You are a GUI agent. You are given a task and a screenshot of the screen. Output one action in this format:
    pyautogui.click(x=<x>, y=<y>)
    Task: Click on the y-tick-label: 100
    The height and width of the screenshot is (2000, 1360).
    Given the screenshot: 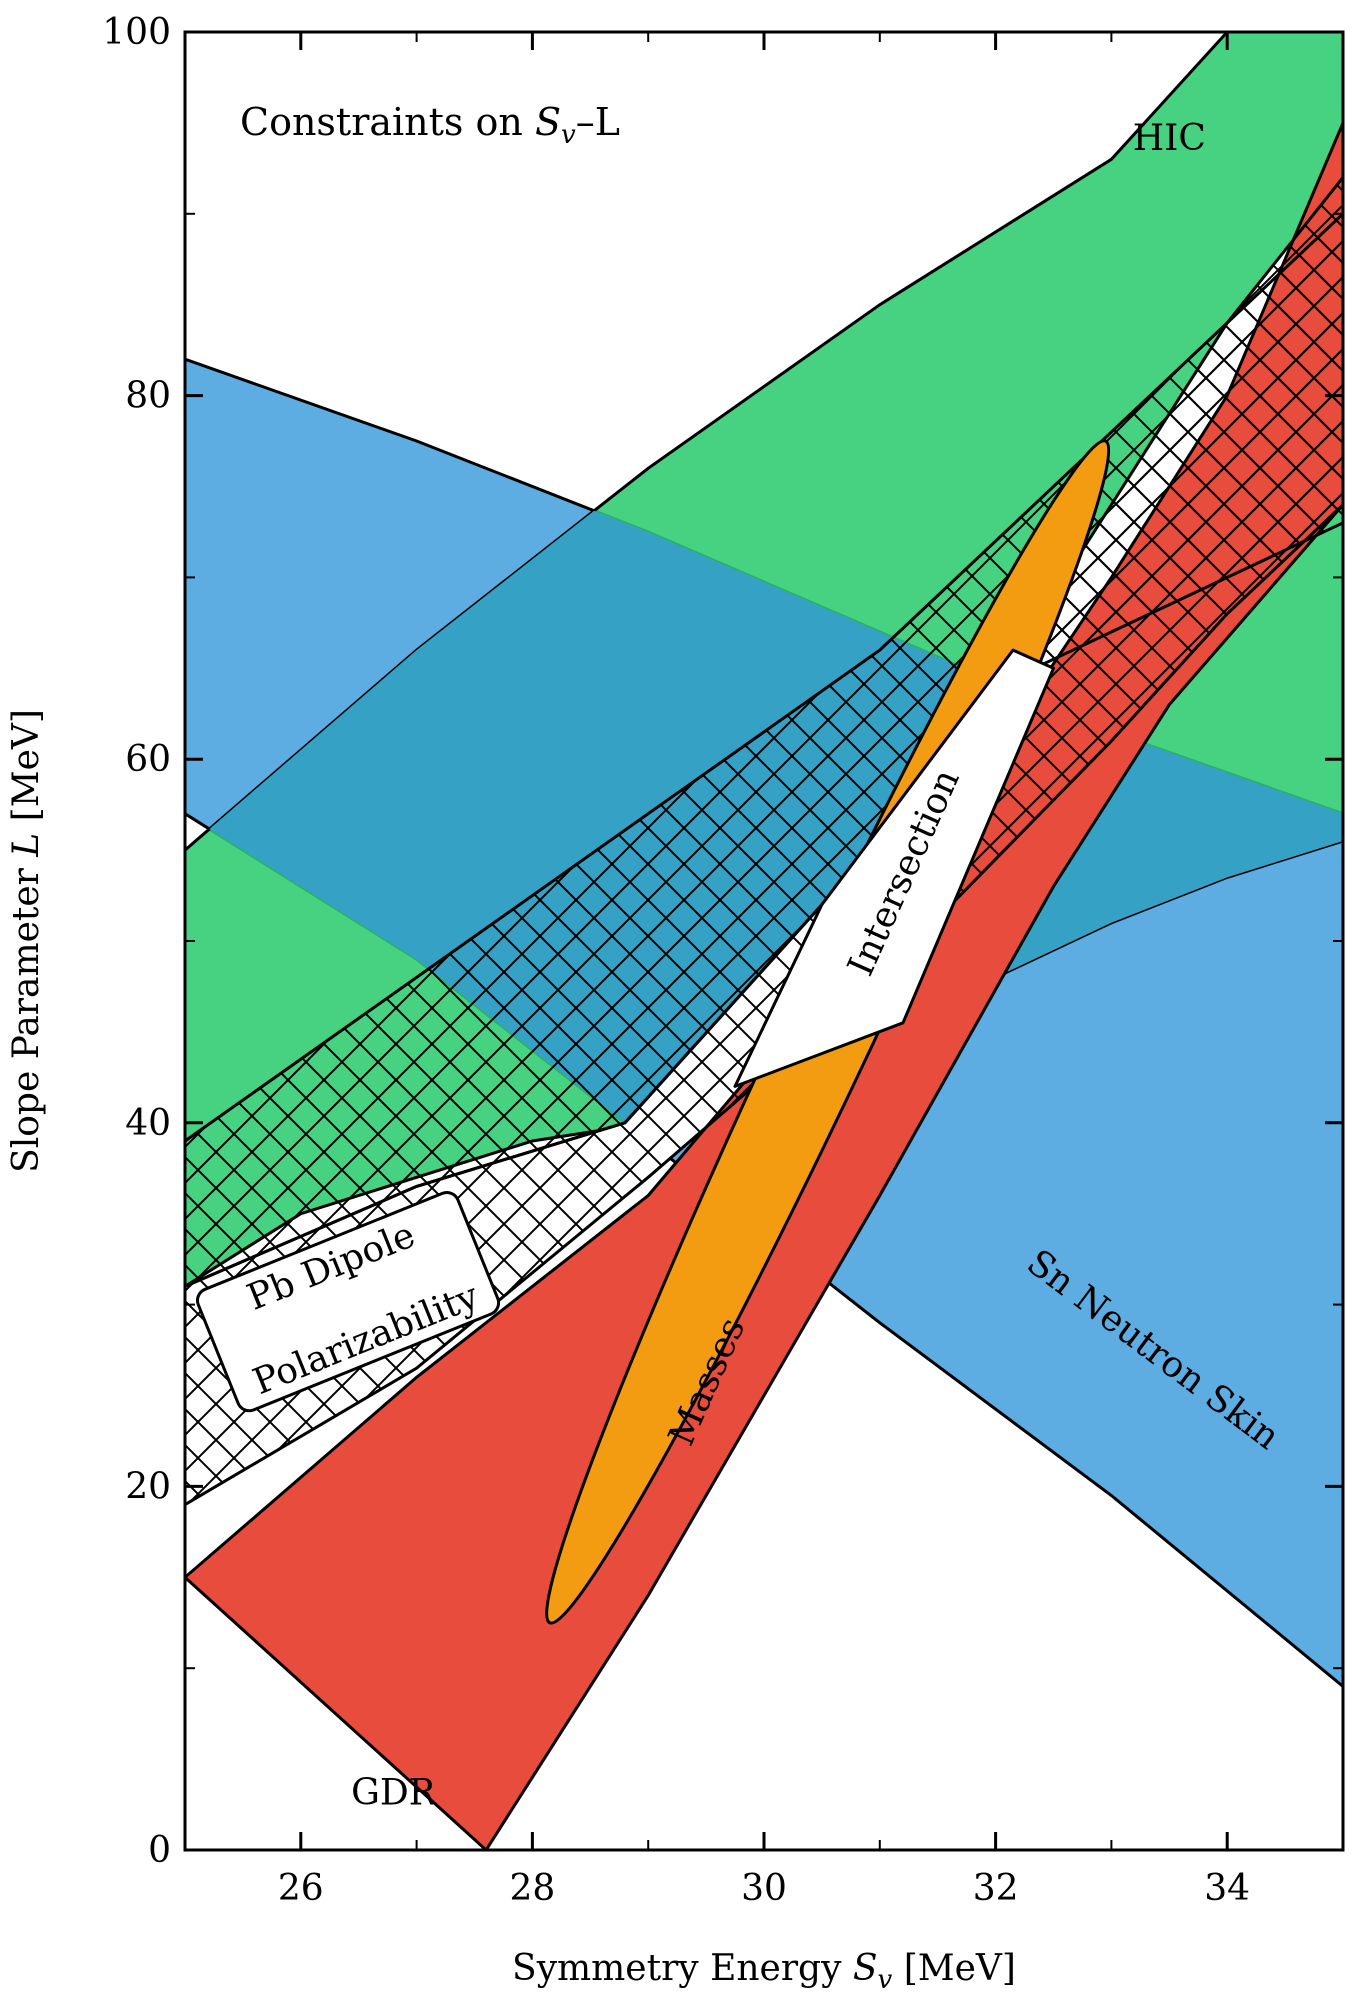 What is the action you would take?
    pyautogui.click(x=136, y=32)
    